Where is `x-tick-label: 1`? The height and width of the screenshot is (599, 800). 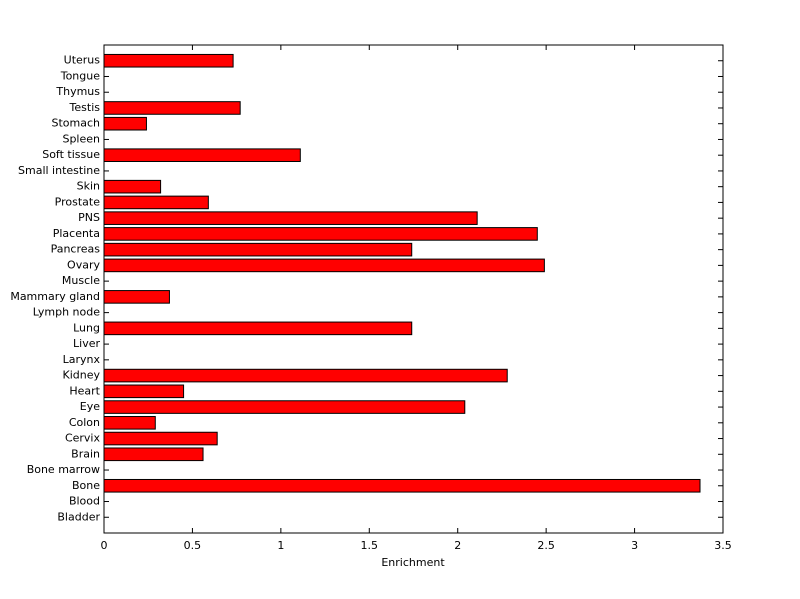 x-tick-label: 1 is located at coordinates (280, 545).